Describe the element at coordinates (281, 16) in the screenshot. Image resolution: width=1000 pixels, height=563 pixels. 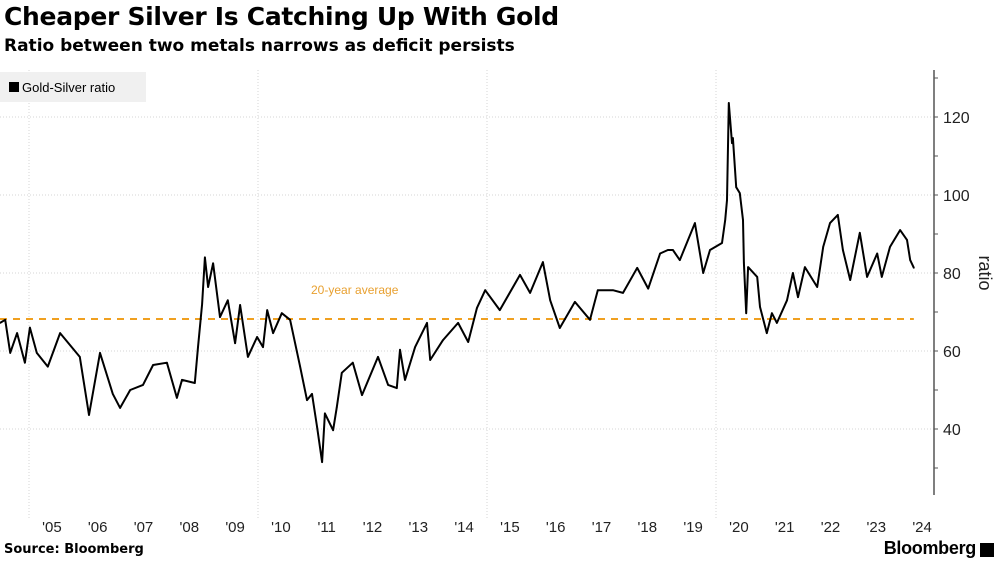
I see `chart-title: Cheaper Silver Is Catching Up With Gold` at that location.